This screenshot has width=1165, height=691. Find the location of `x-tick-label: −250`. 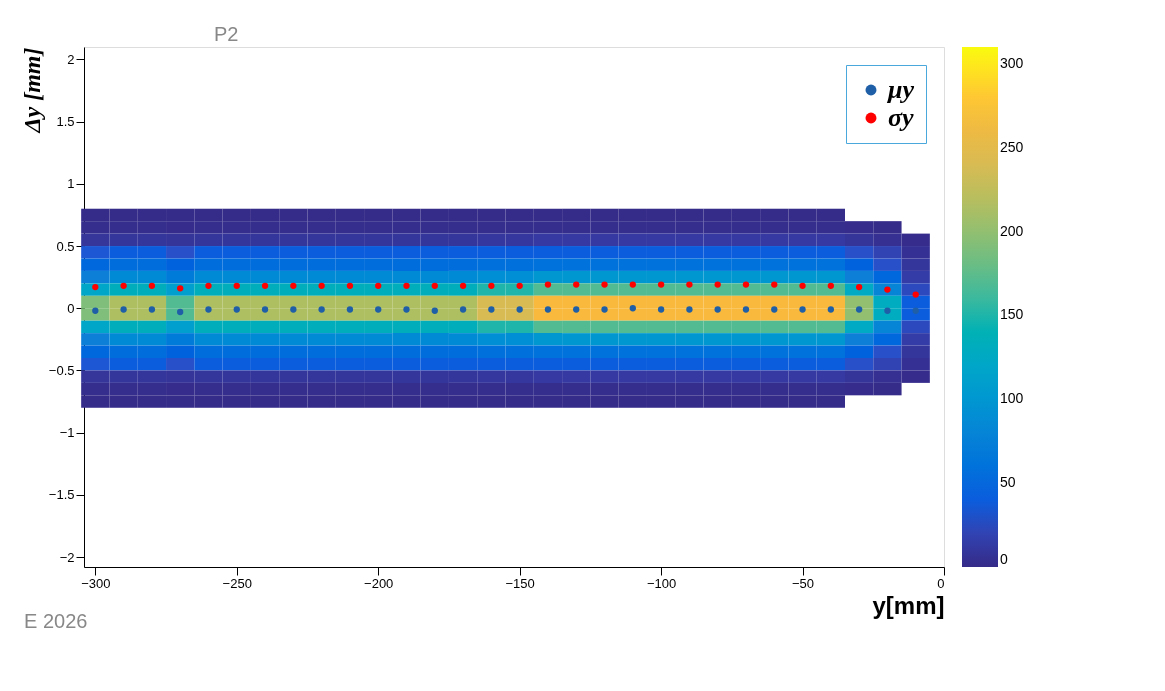

x-tick-label: −250 is located at coordinates (237, 583).